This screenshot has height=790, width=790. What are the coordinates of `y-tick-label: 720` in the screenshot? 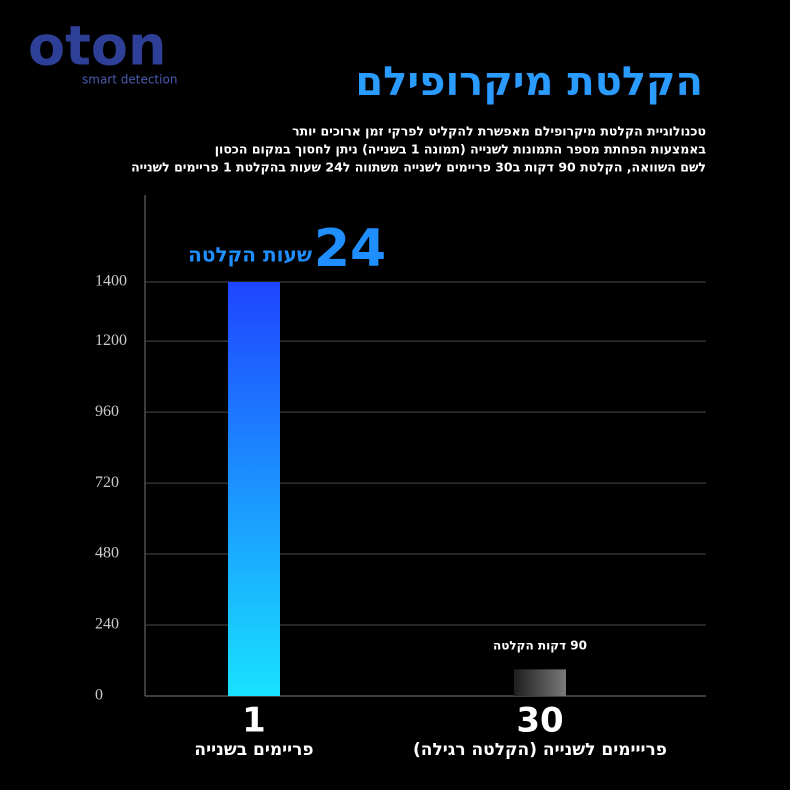 It's located at (107, 482).